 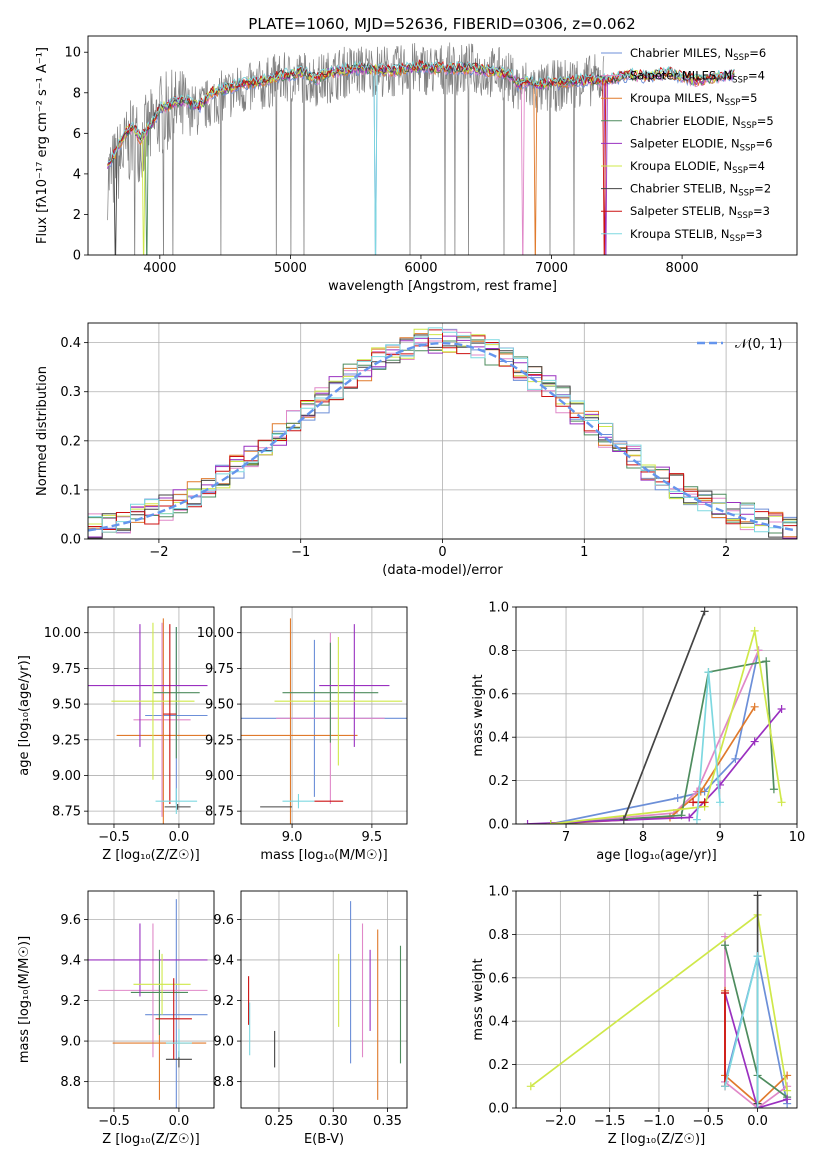 What do you see at coordinates (149, 721) in the screenshot?
I see `plot-area` at bounding box center [149, 721].